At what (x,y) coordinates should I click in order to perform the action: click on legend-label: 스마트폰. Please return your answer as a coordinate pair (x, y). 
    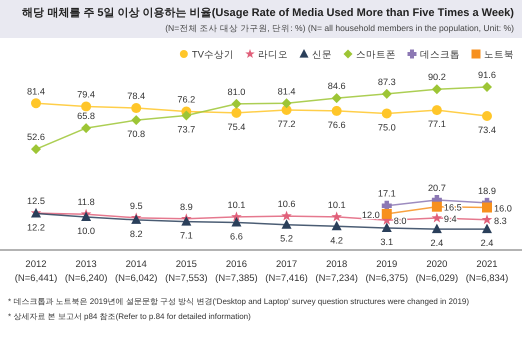
    Looking at the image, I should click on (376, 55).